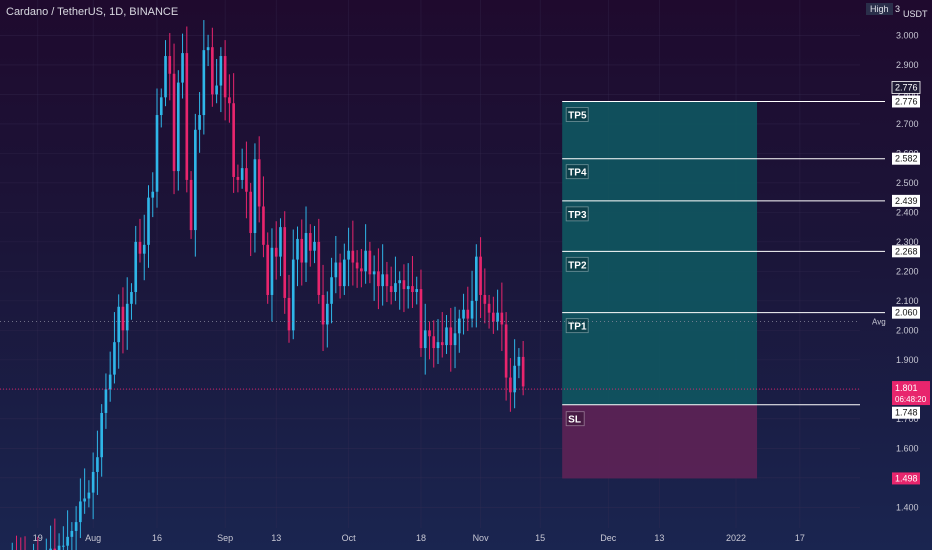 This screenshot has height=550, width=932. What do you see at coordinates (907, 94) in the screenshot?
I see `y-tick-label: 2.800` at bounding box center [907, 94].